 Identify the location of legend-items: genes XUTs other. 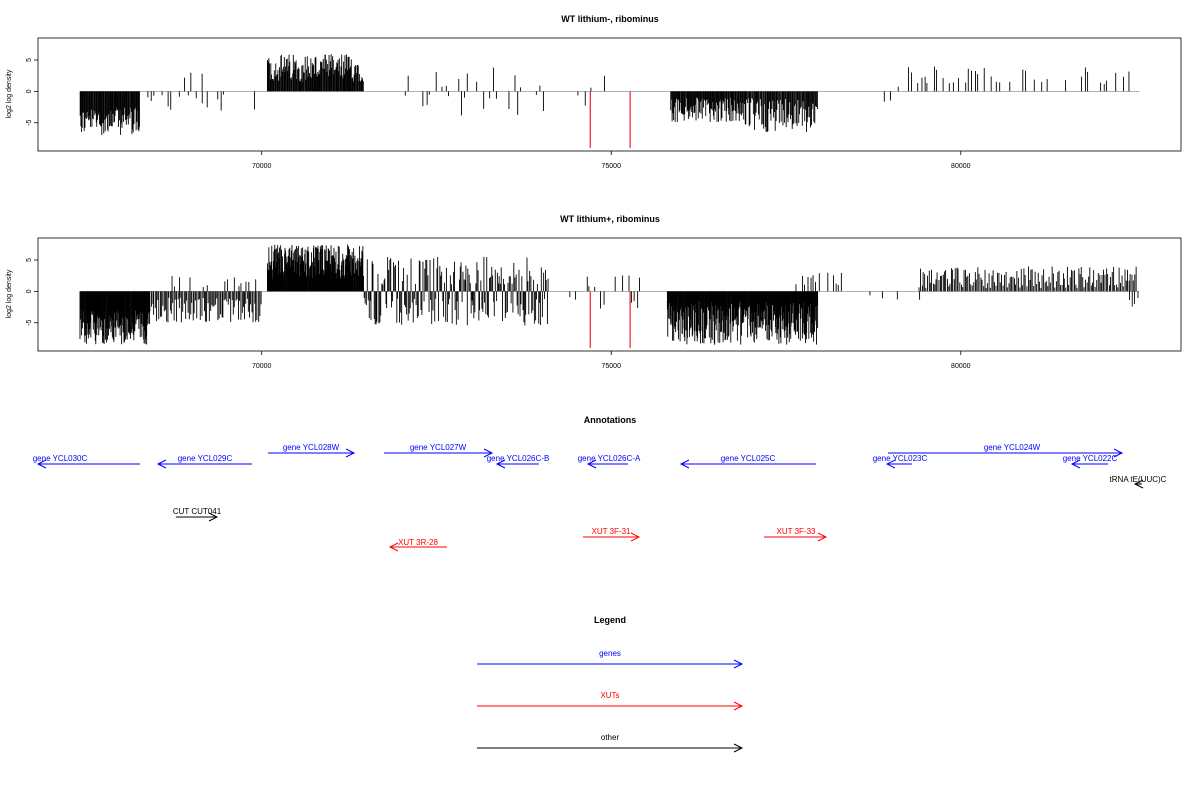
(610, 701).